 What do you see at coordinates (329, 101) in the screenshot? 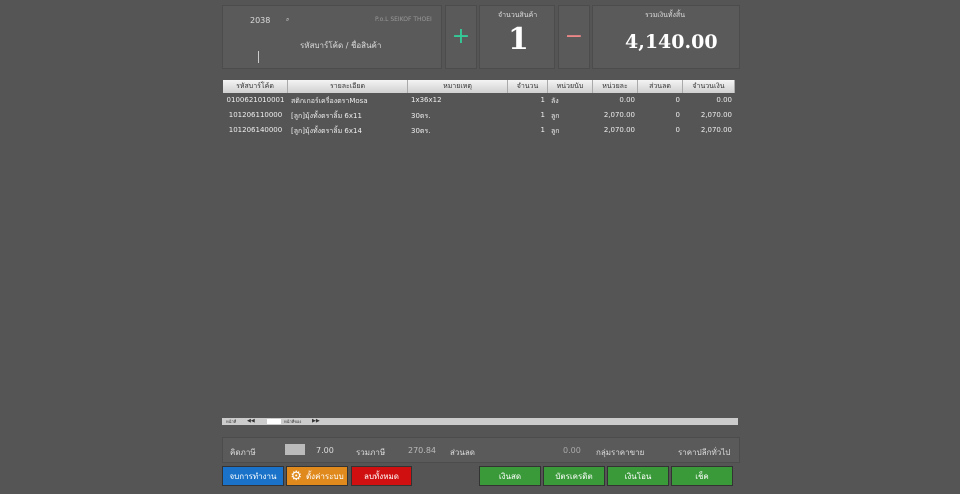
I see `table-cell: สติกเกอร์เครื่องตราMosa` at bounding box center [329, 101].